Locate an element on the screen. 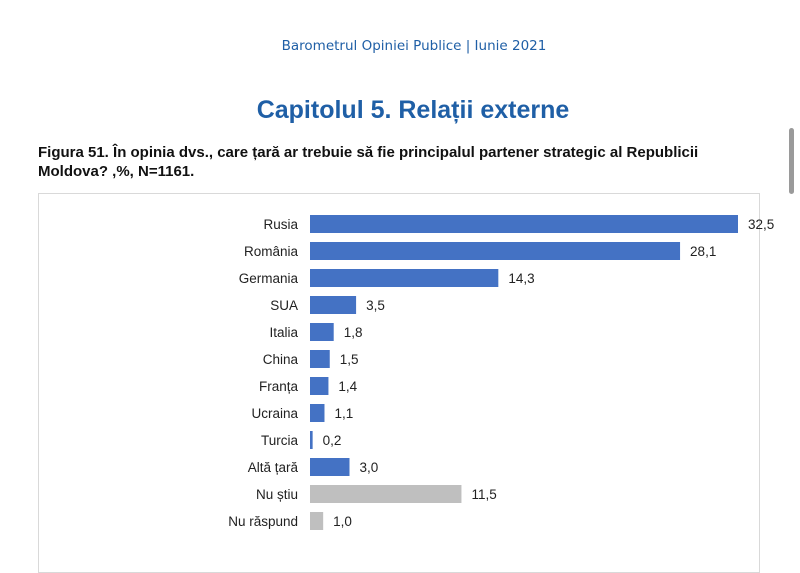 The width and height of the screenshot is (800, 573). value-label: 1,4 is located at coordinates (347, 386).